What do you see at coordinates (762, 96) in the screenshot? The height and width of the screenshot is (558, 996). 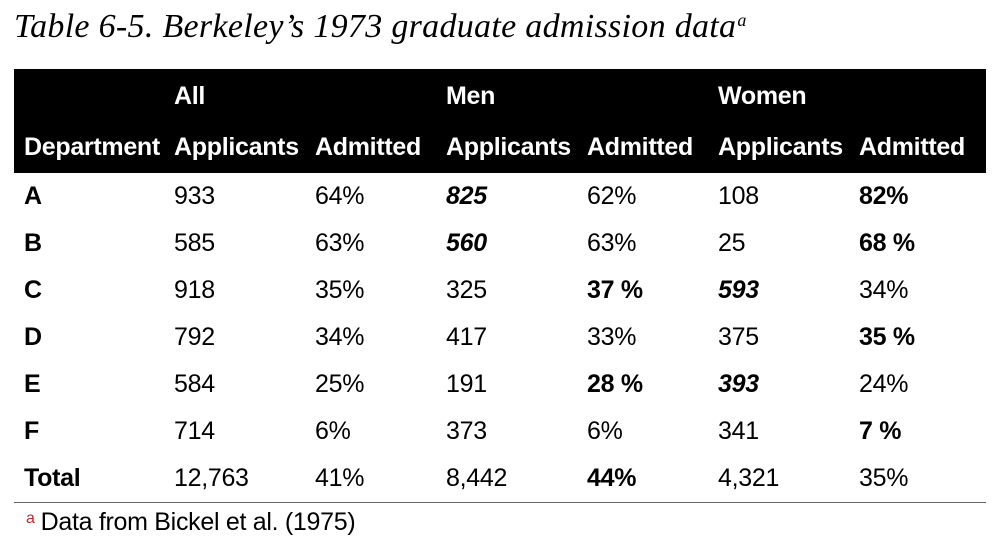 I see `group-header-women: Women` at bounding box center [762, 96].